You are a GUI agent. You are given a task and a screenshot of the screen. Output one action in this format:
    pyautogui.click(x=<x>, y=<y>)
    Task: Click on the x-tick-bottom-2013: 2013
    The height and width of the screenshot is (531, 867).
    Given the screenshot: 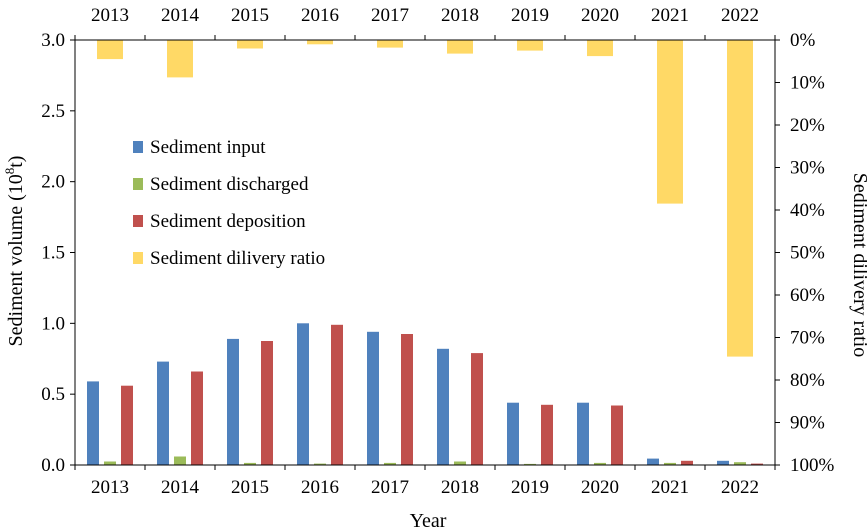 What is the action you would take?
    pyautogui.click(x=110, y=487)
    